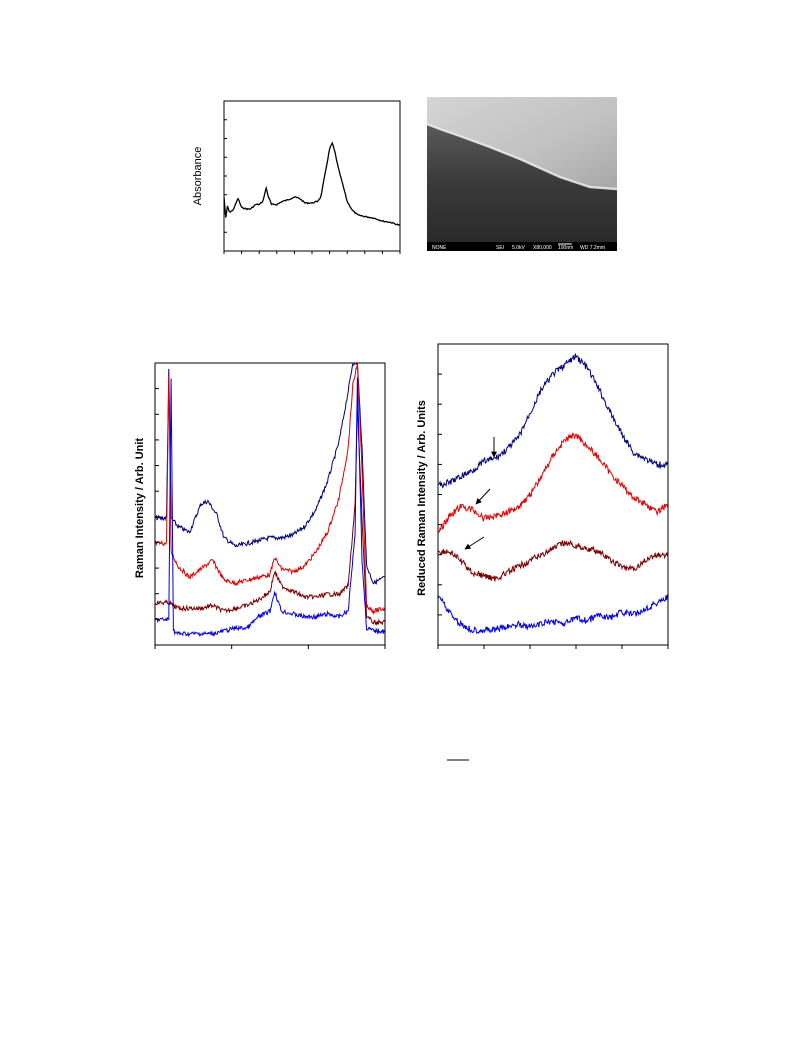 The image size is (793, 1057). I want to click on sem-label-voltage: 5.0kV, so click(518, 248).